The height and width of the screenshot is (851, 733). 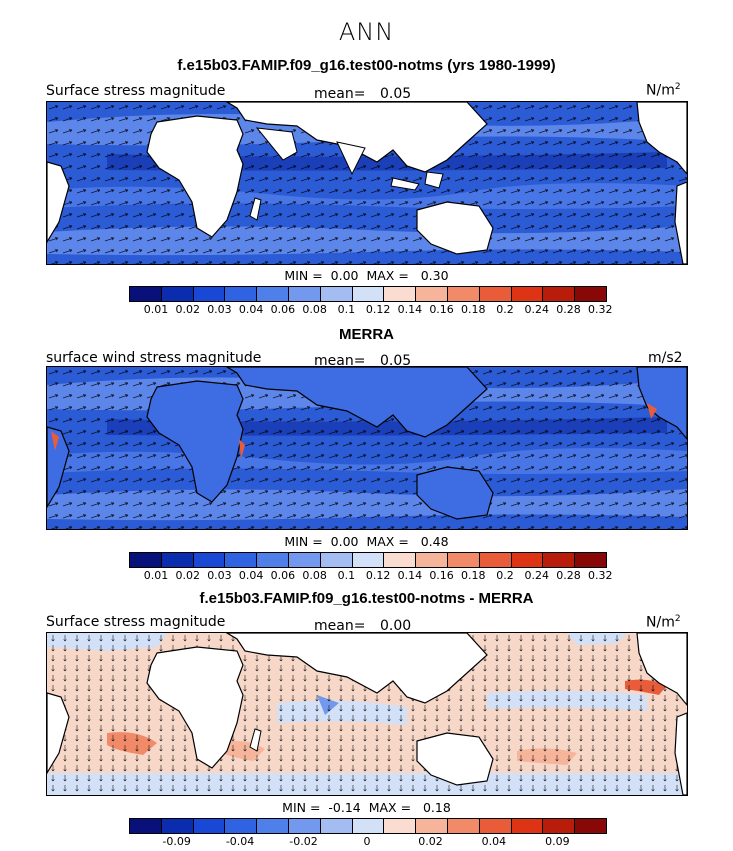 I want to click on panel-1-colorbar, so click(x=368, y=294).